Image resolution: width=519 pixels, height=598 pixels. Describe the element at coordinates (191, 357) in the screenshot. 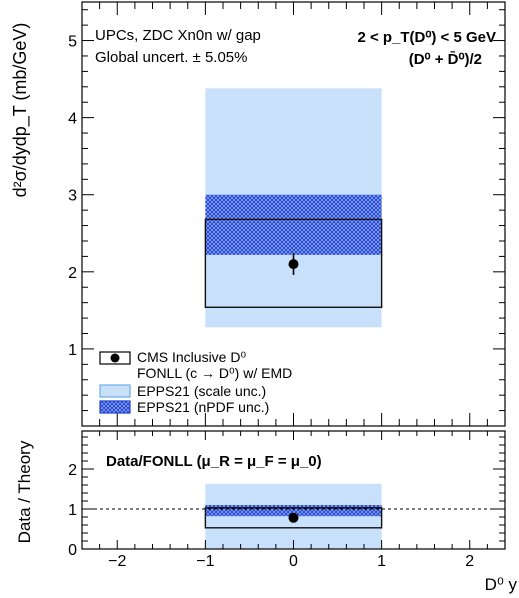

I see `legend-label-data: CMS Inclusive D⁰` at that location.